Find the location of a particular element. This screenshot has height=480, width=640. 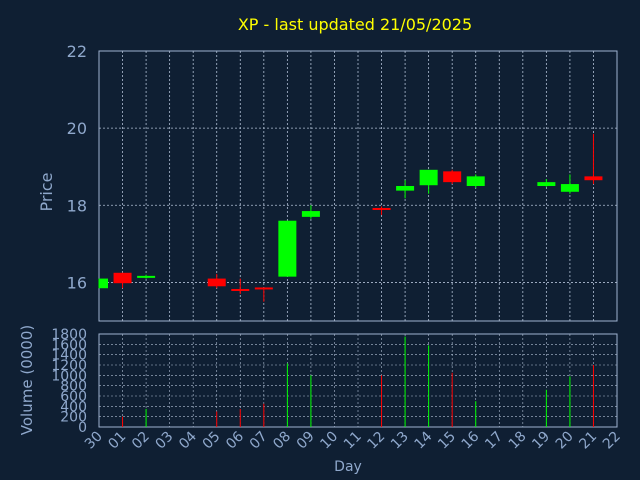

x-tick-label: 13 is located at coordinates (400, 441).